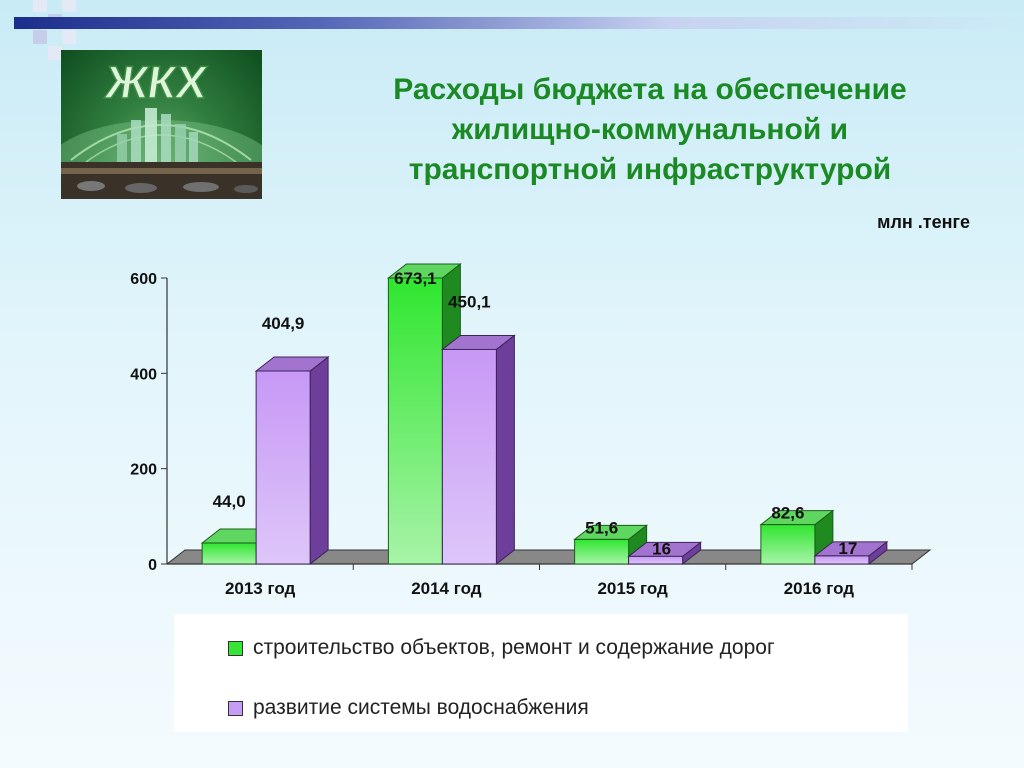 This screenshot has width=1024, height=768. I want to click on y-tick-label: 200, so click(143, 470).